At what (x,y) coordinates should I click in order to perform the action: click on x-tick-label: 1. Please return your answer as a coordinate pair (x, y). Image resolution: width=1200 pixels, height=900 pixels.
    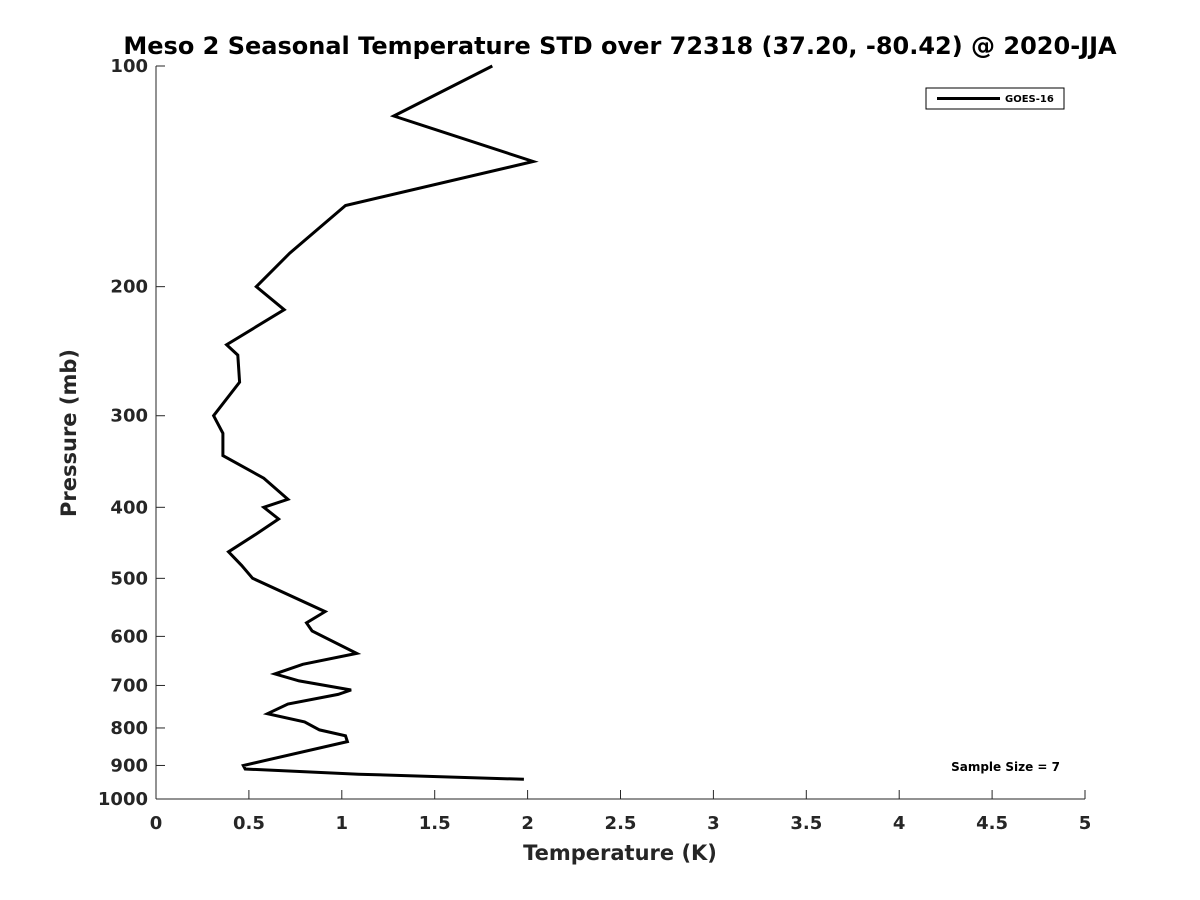
    Looking at the image, I should click on (342, 823).